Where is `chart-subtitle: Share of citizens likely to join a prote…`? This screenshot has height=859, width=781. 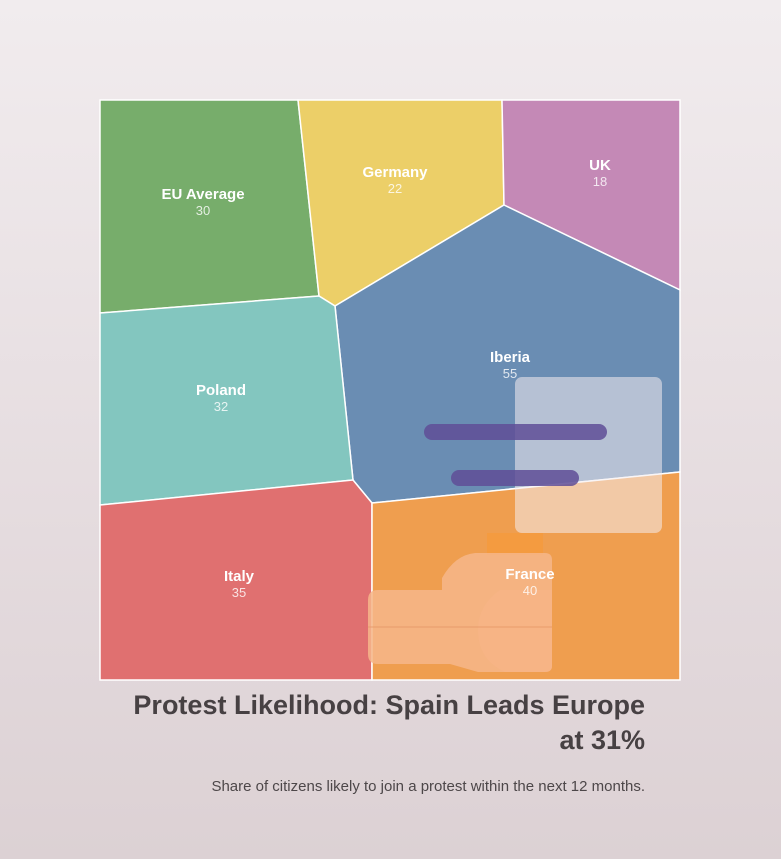
chart-subtitle: Share of citizens likely to join a prote… is located at coordinates (428, 786).